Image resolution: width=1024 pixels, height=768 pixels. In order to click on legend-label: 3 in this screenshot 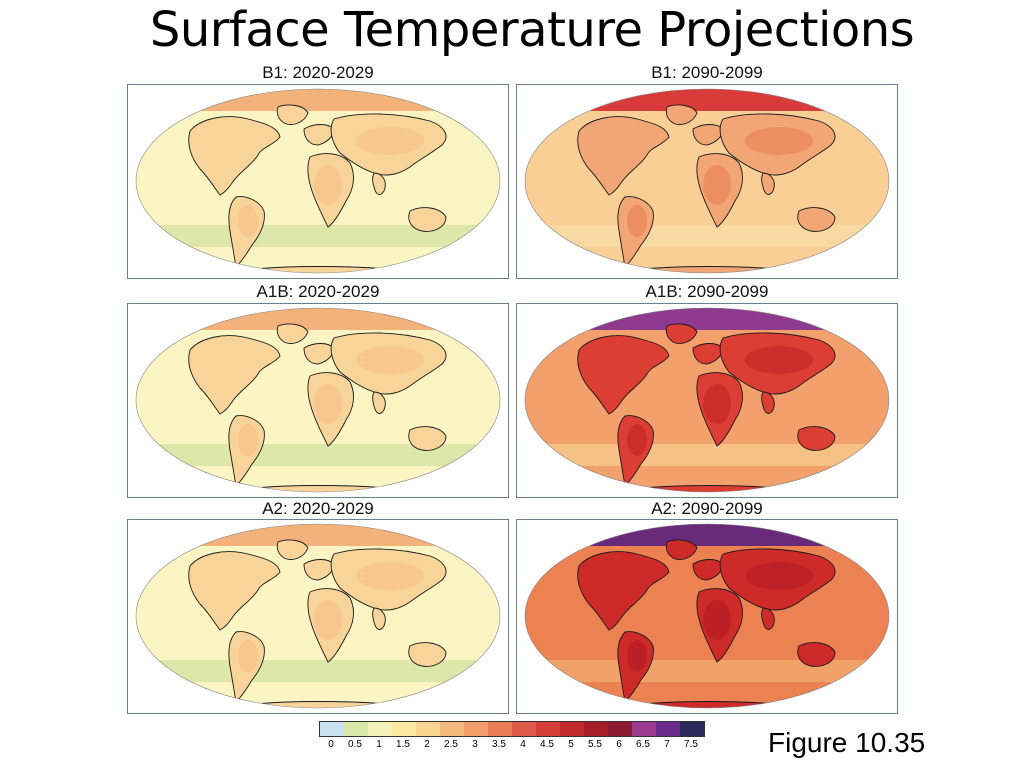, I will do `click(475, 744)`.